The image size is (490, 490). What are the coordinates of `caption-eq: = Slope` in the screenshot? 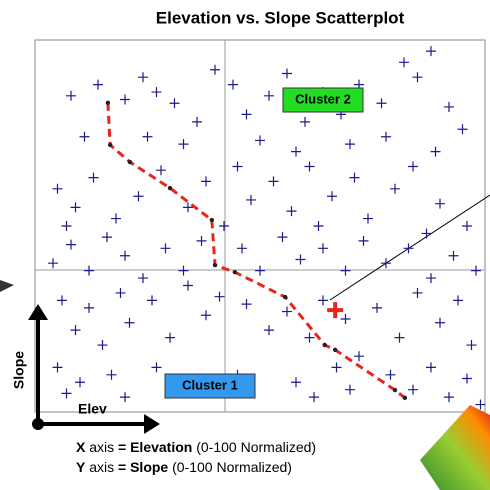 It's located at (143, 467).